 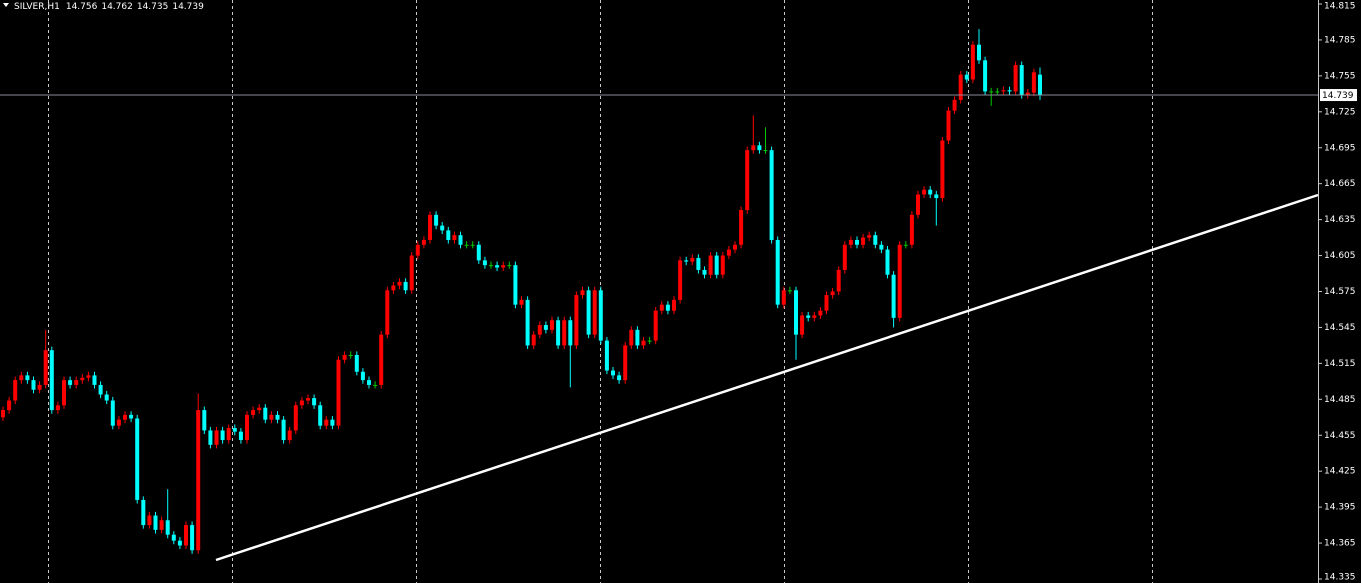 What do you see at coordinates (1340, 40) in the screenshot?
I see `y-tick-label: 14.785` at bounding box center [1340, 40].